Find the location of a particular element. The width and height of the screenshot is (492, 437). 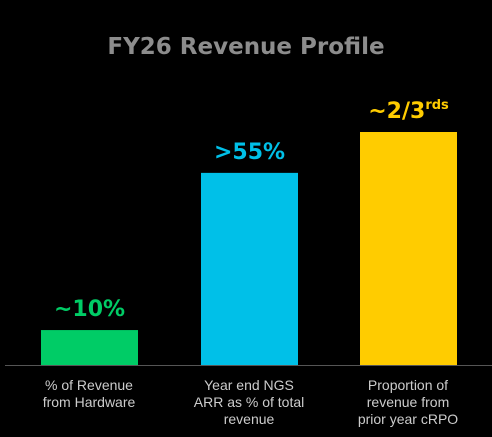

data-label-1: ~10% is located at coordinates (89, 309).